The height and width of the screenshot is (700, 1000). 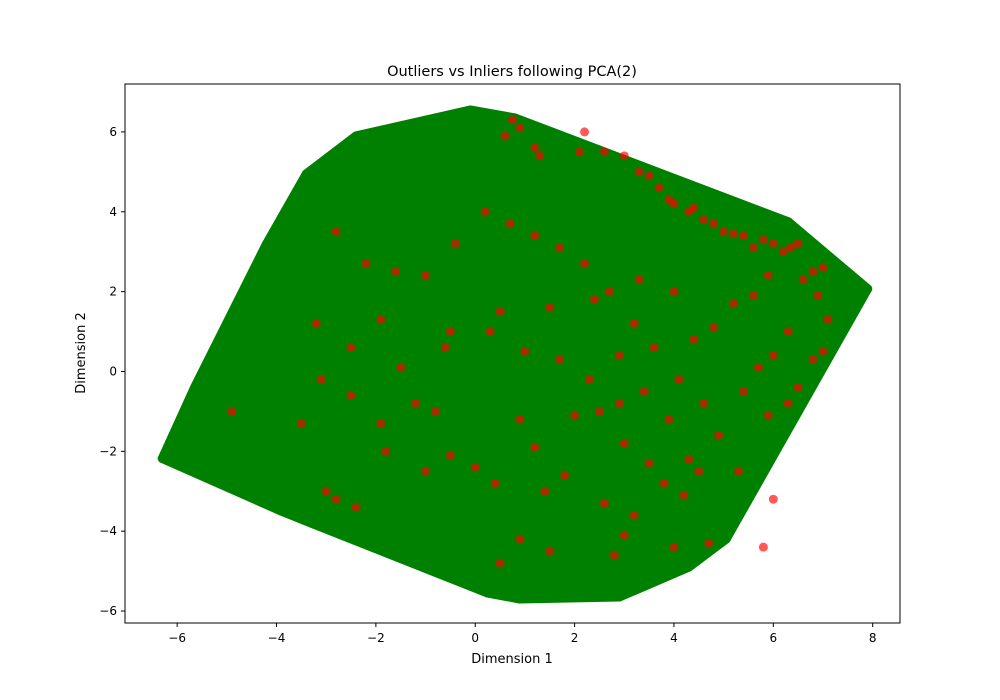 I want to click on y-tick-label: 4, so click(x=113, y=212).